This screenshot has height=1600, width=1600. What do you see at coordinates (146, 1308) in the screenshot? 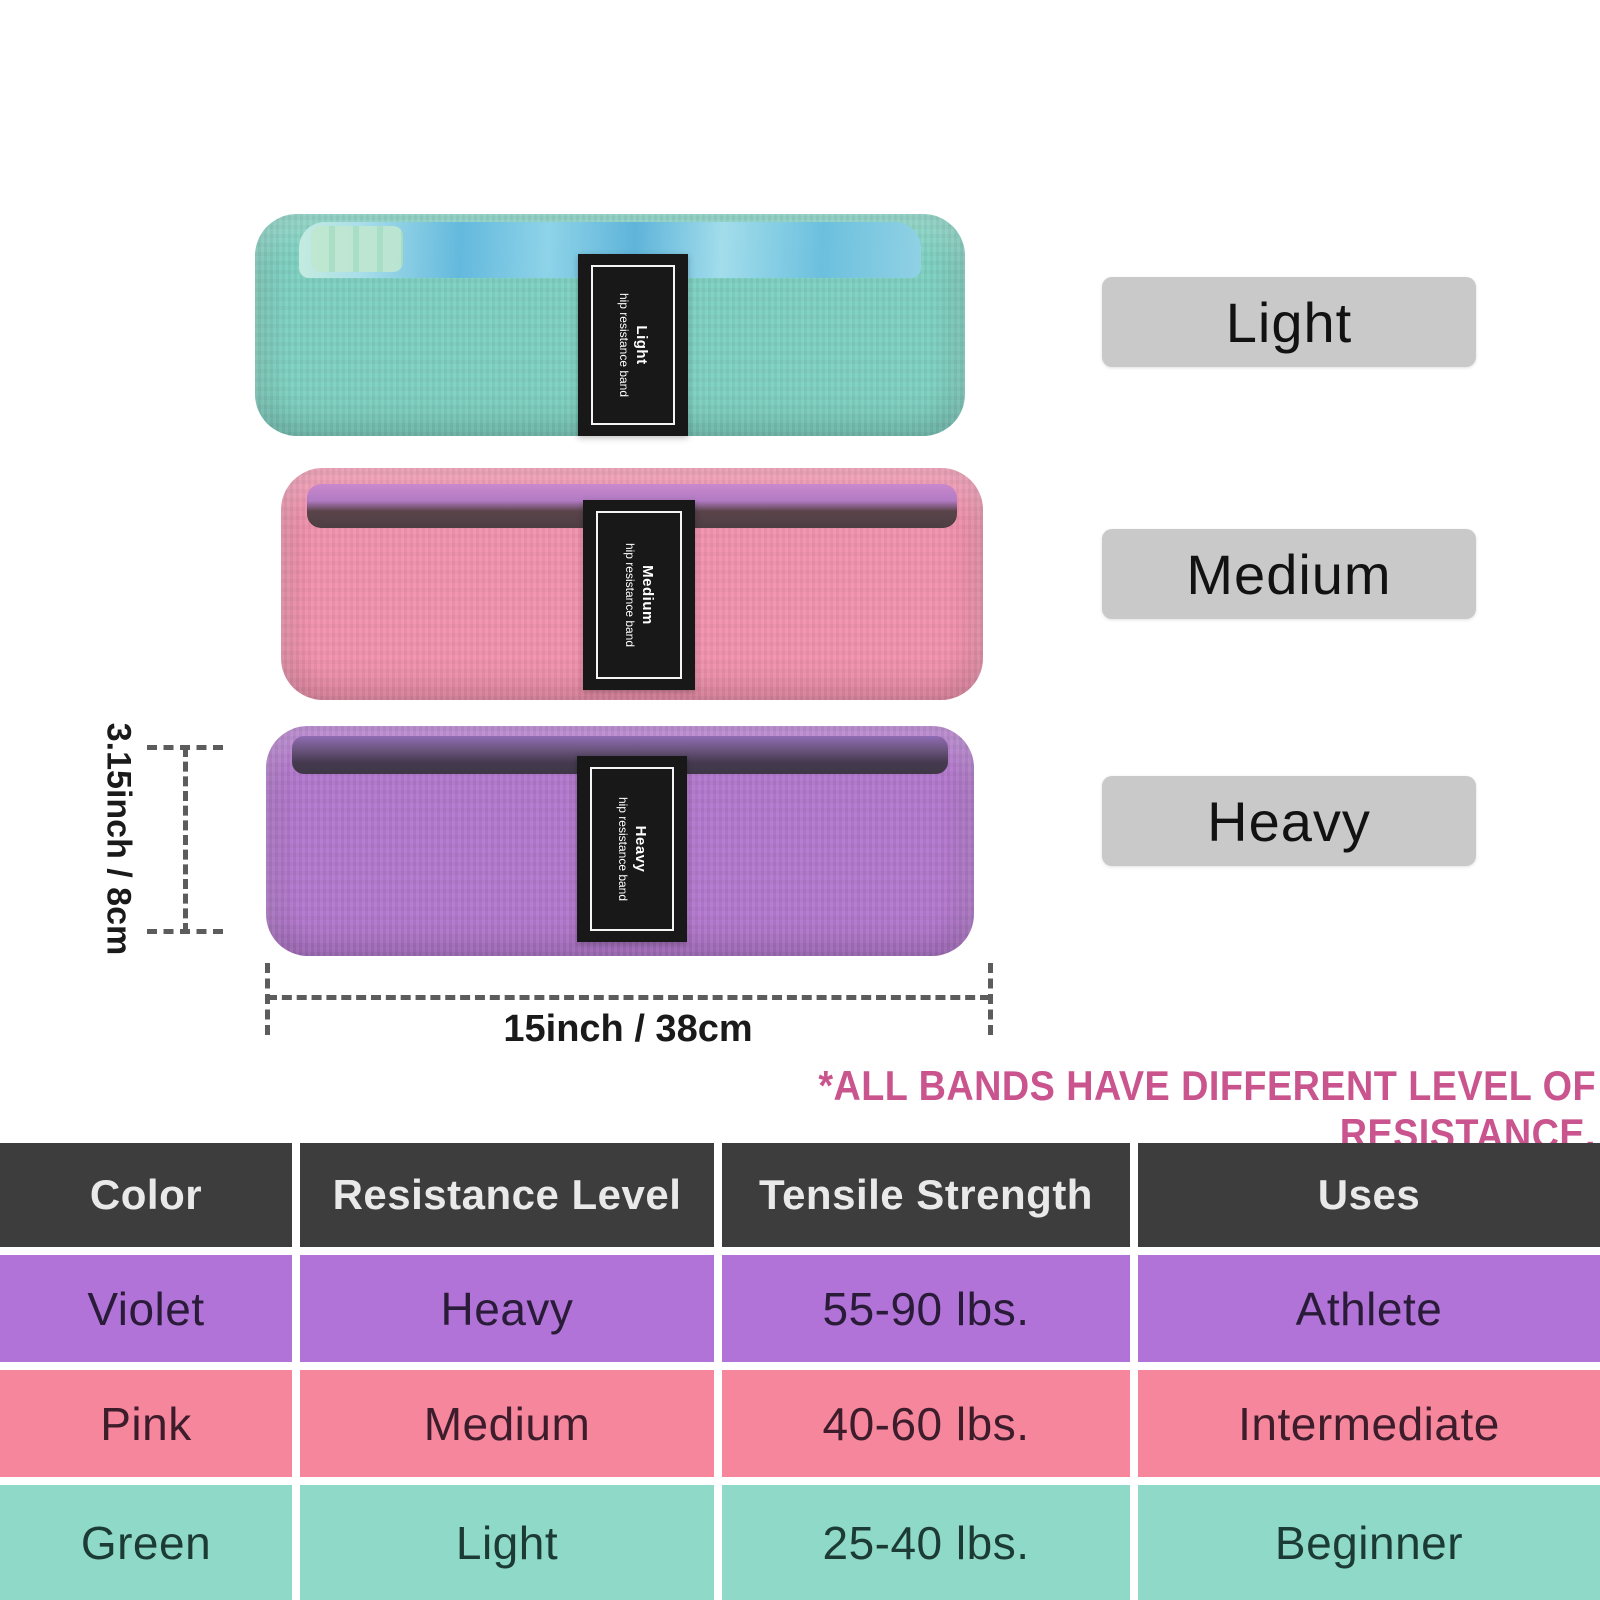
I see `cell-violet-color: Violet` at bounding box center [146, 1308].